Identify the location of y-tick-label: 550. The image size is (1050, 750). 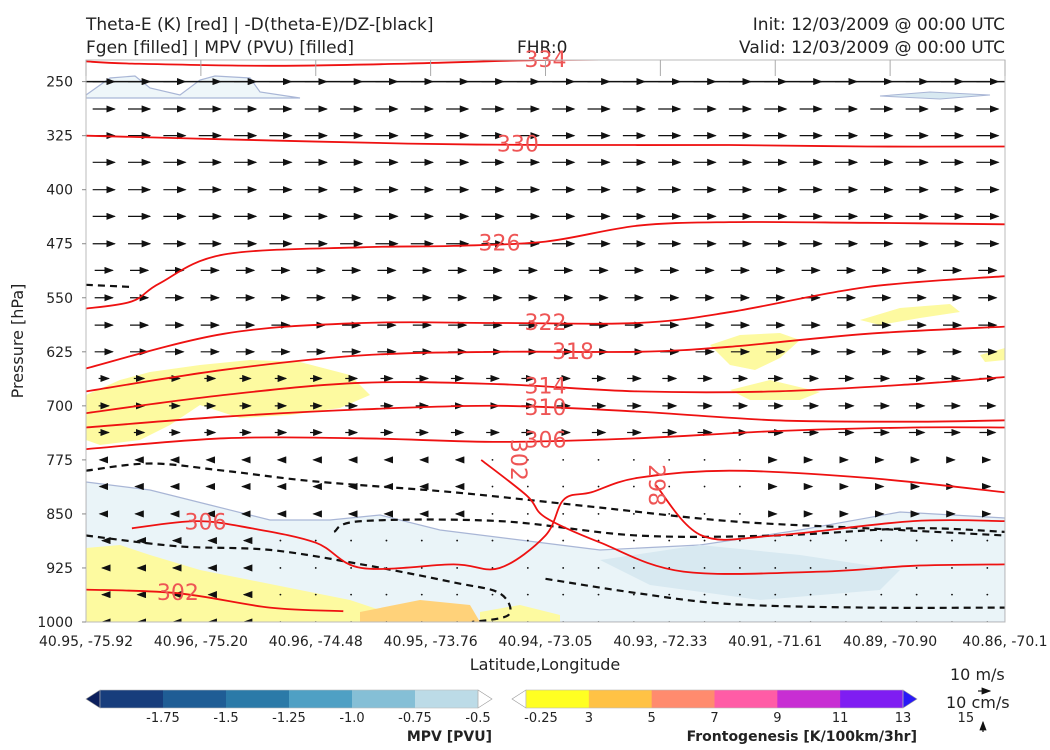
(59, 299).